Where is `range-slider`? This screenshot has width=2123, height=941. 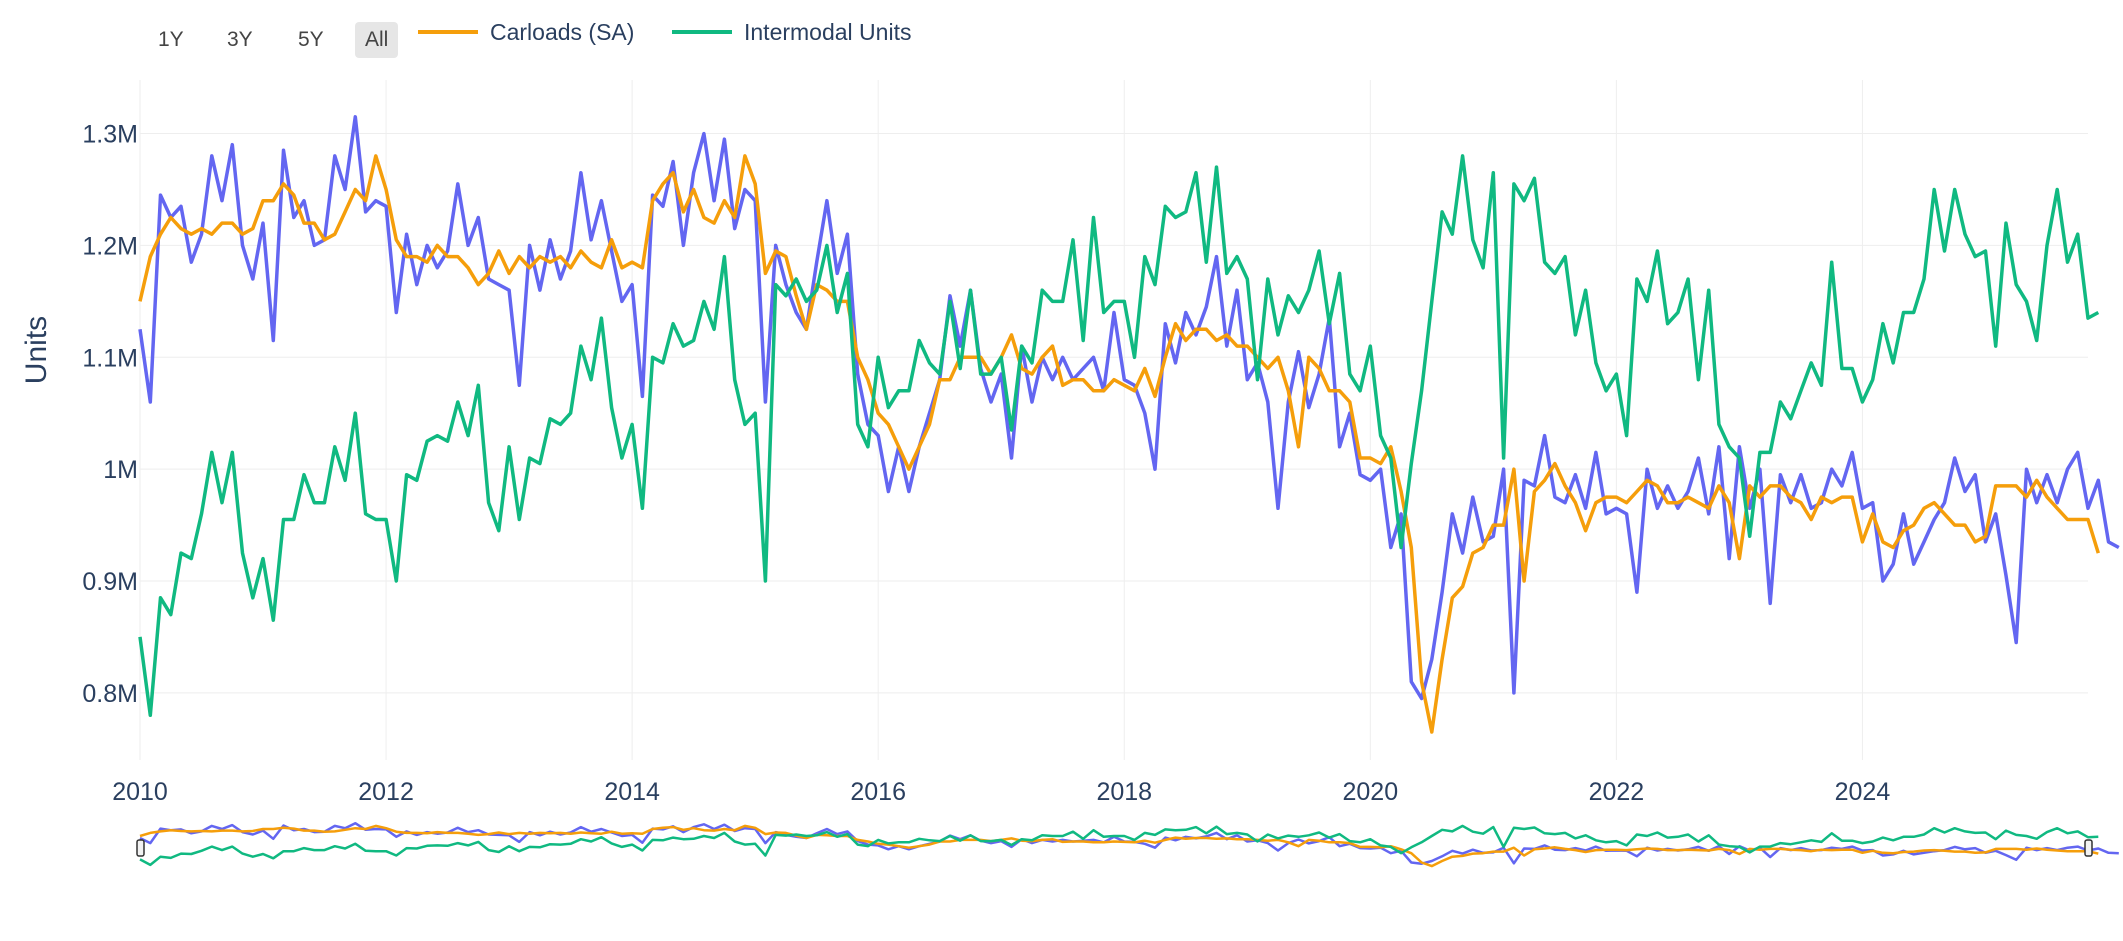 range-slider is located at coordinates (1127, 844).